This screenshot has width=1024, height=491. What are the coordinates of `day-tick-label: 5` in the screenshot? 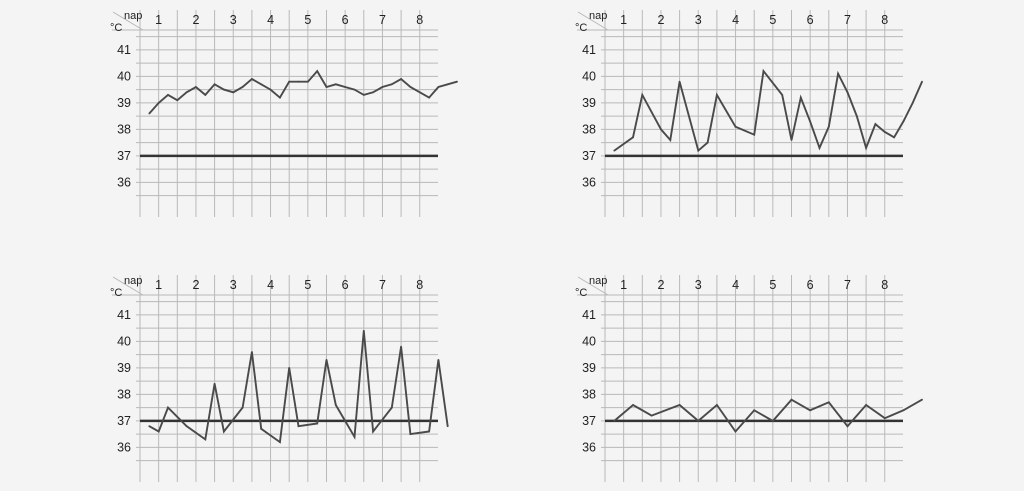 It's located at (307, 20).